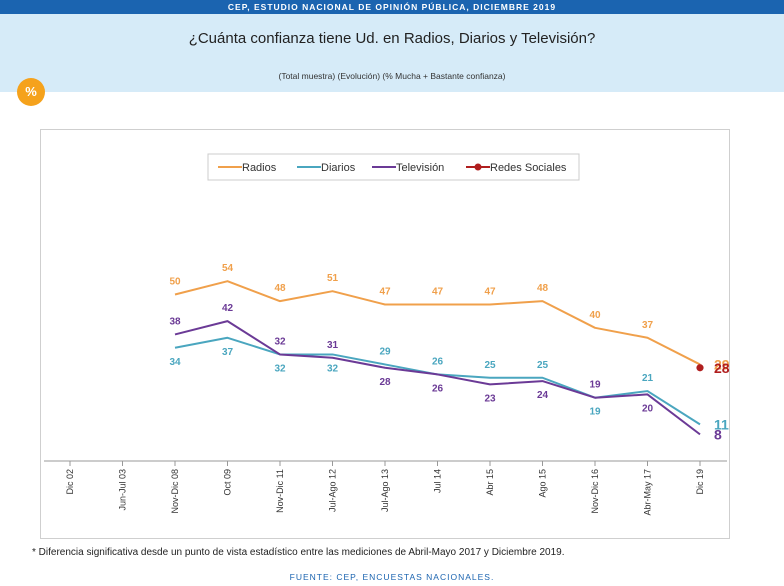 This screenshot has height=586, width=784. Describe the element at coordinates (420, 168) in the screenshot. I see `legend-label: Televisión` at that location.